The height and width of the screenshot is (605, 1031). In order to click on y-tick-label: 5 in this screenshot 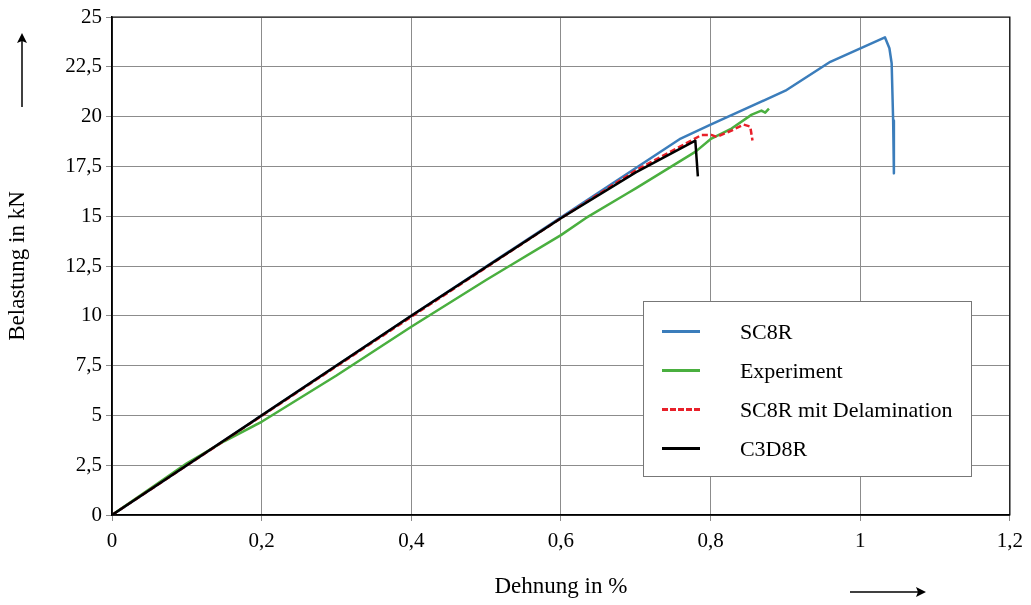, I will do `click(96, 413)`.